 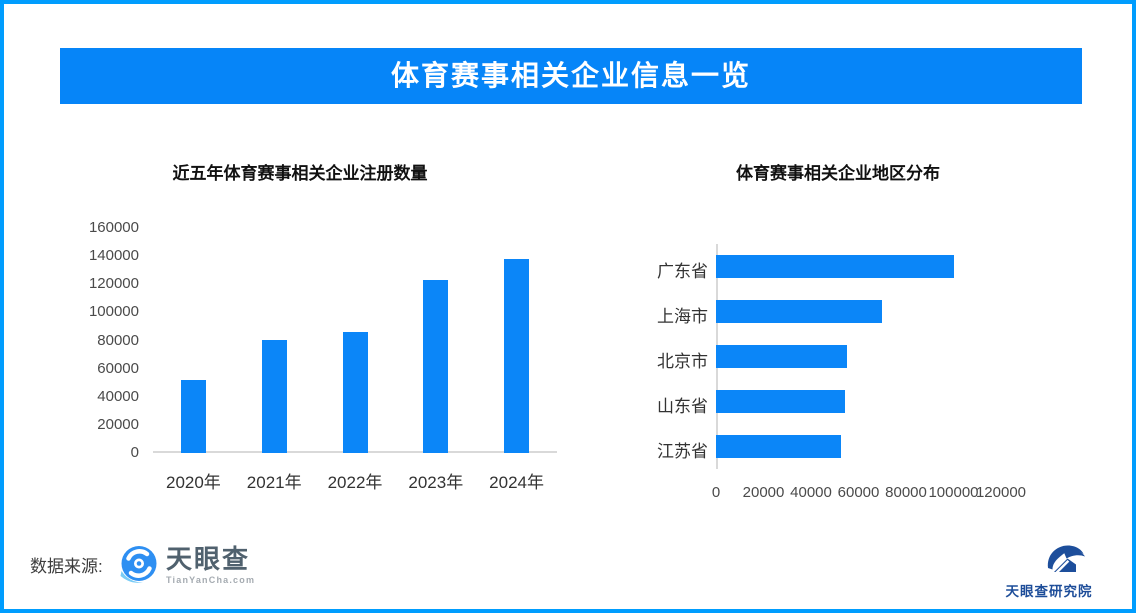 What do you see at coordinates (118, 340) in the screenshot?
I see `y-axis-tick-label: 80000` at bounding box center [118, 340].